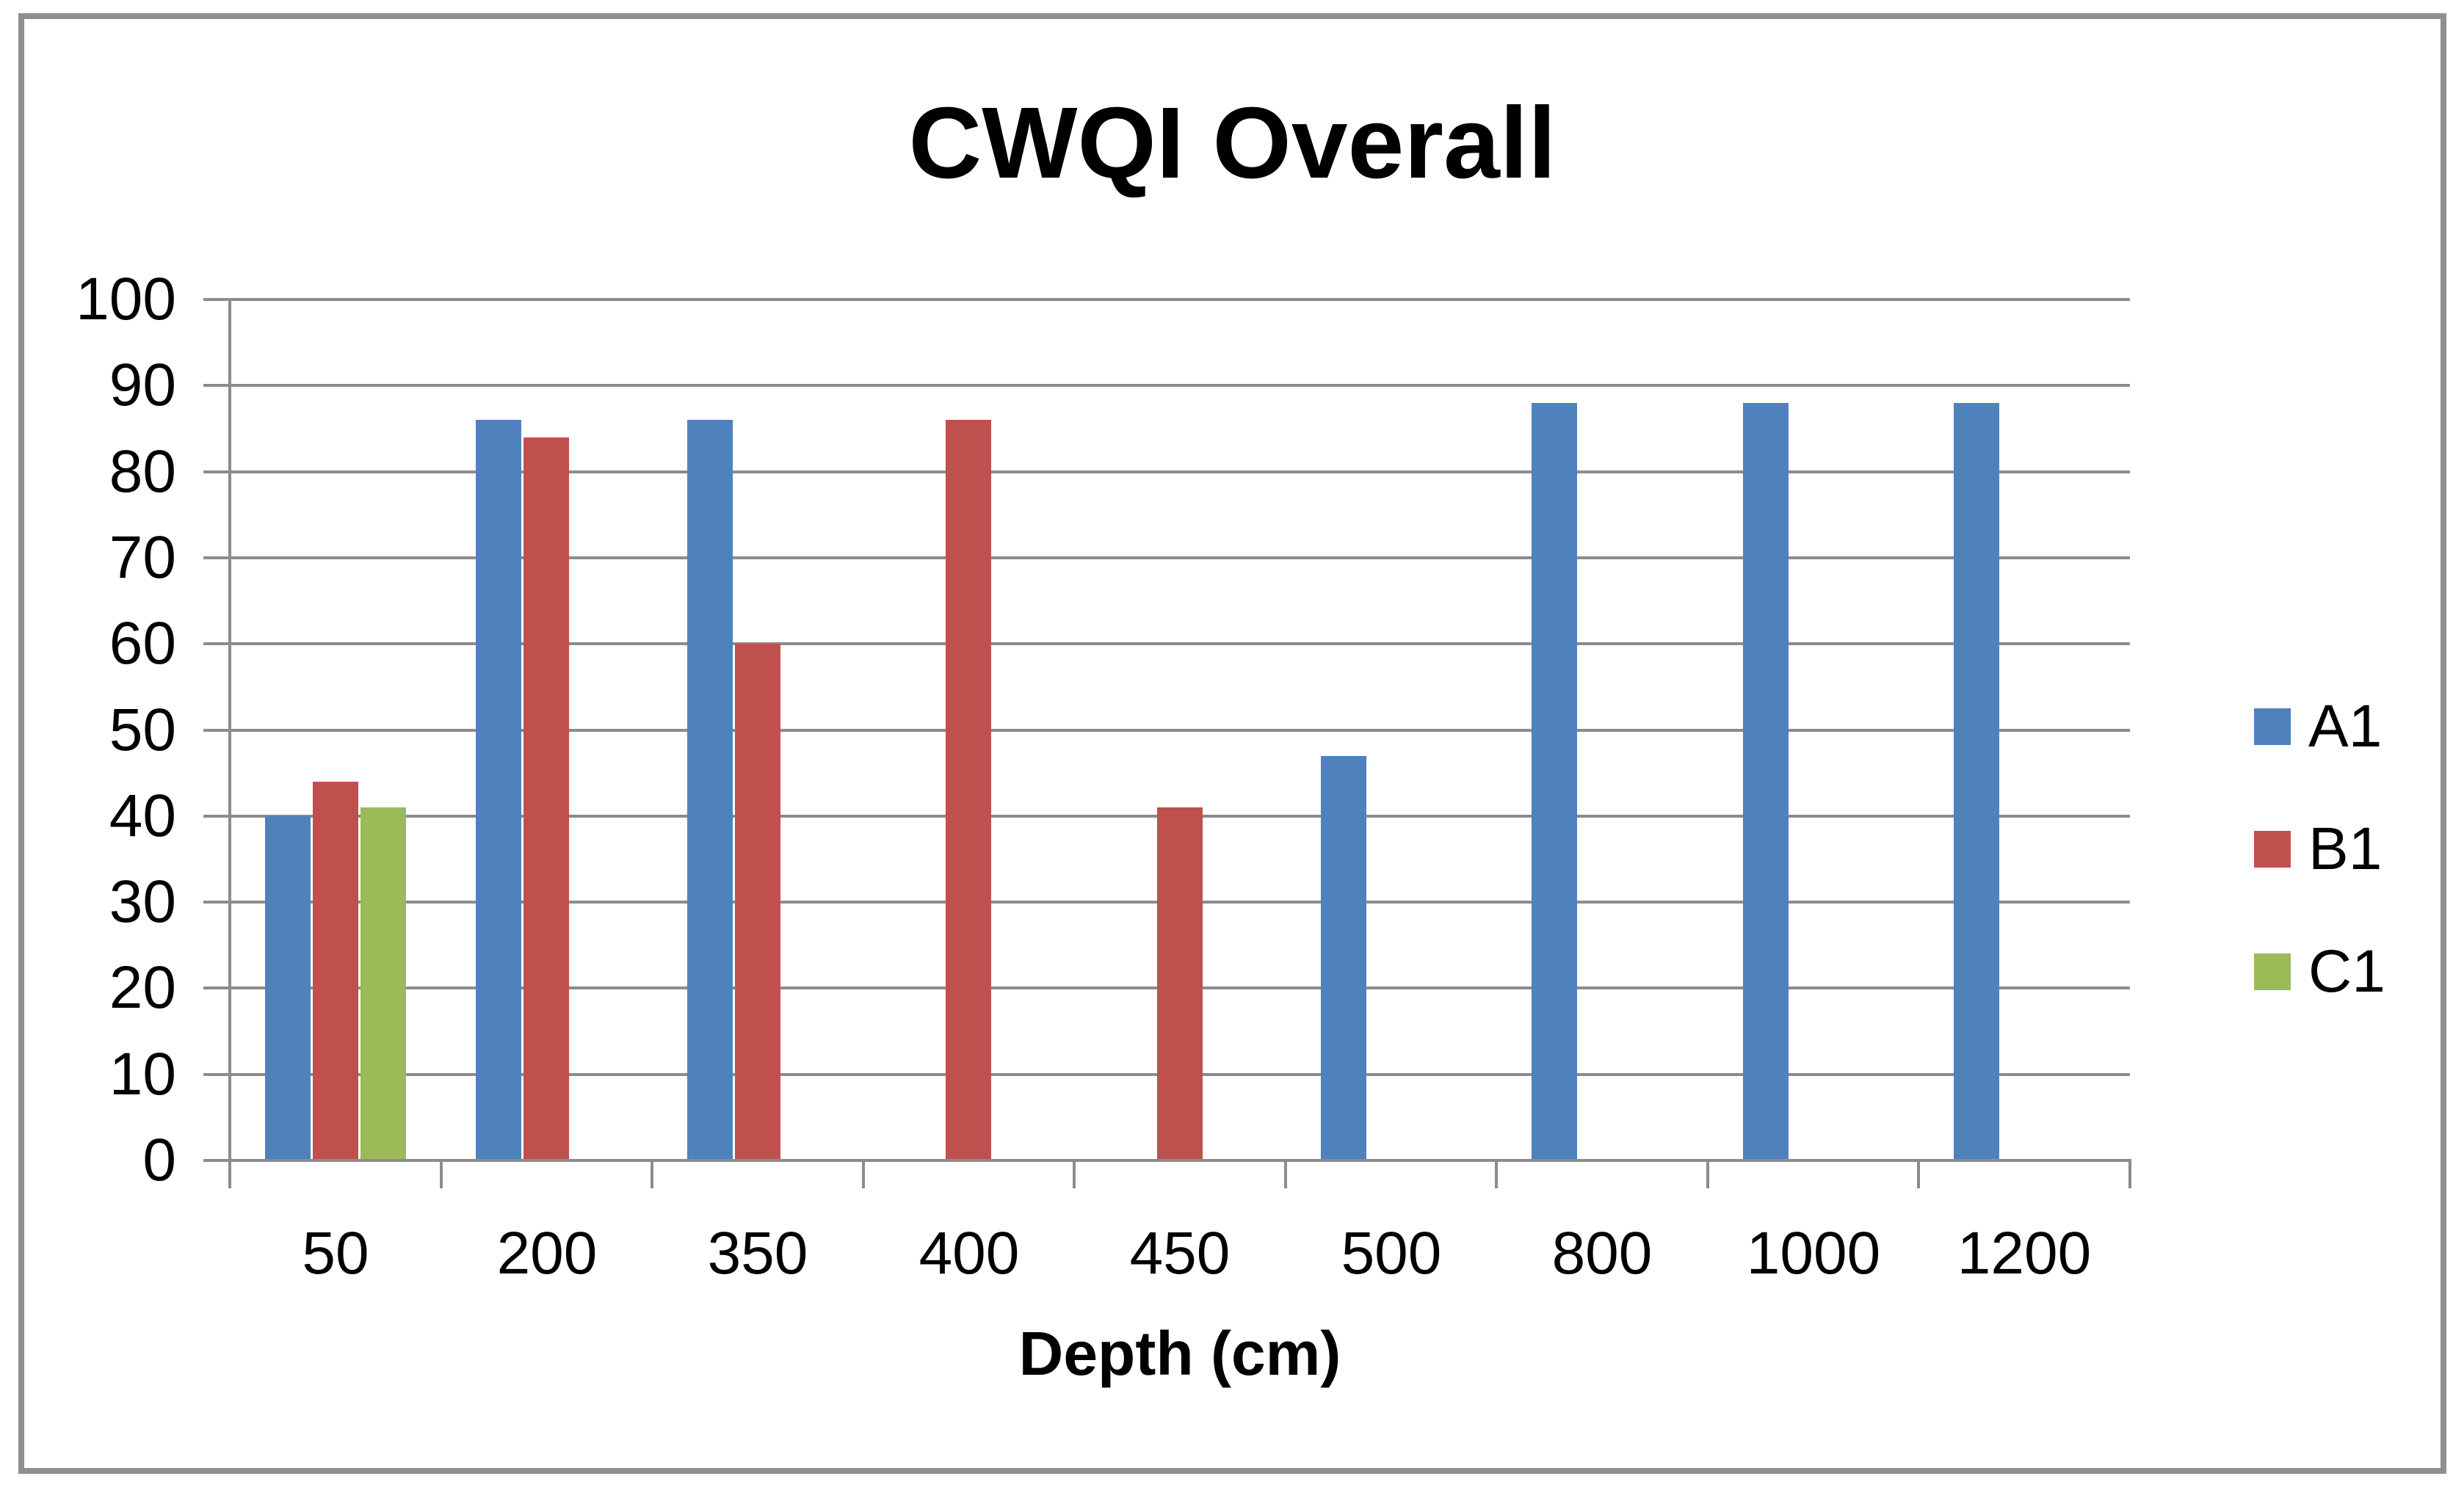 This screenshot has width=2464, height=1490. Describe the element at coordinates (142, 643) in the screenshot. I see `y-axis-tick-label: 60` at that location.